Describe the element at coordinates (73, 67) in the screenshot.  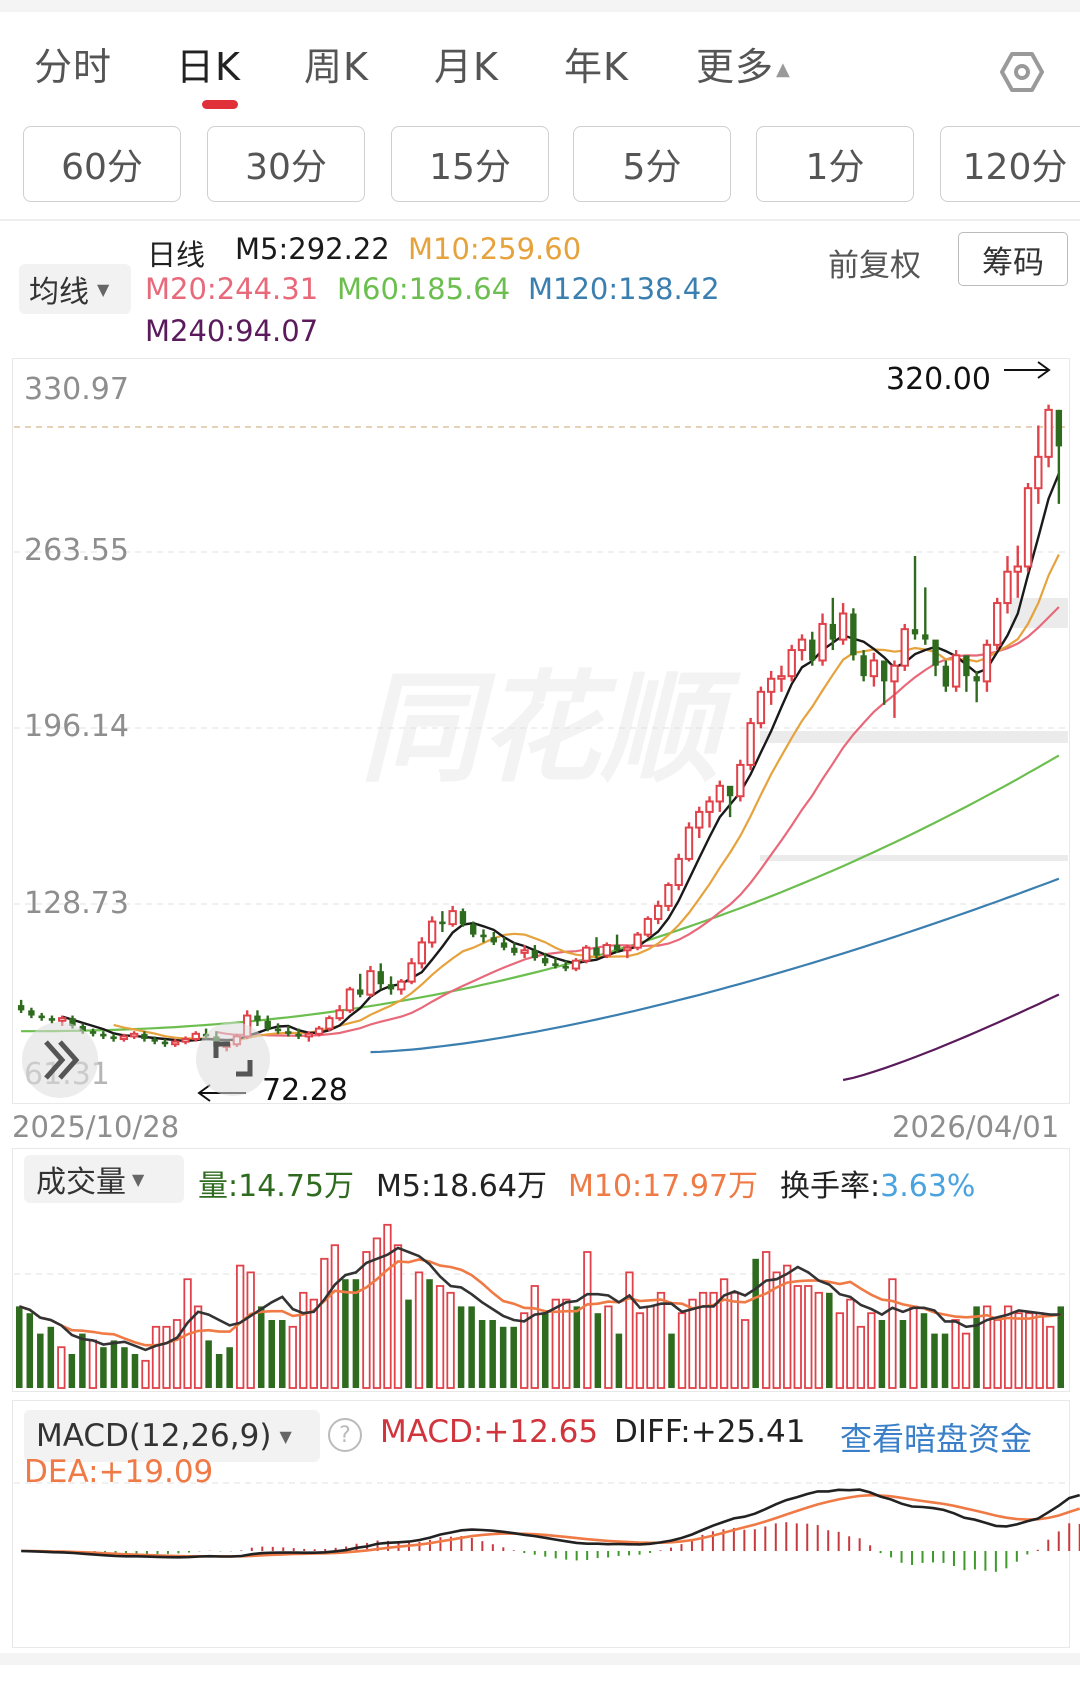
I see `tab-intraday: 分时` at that location.